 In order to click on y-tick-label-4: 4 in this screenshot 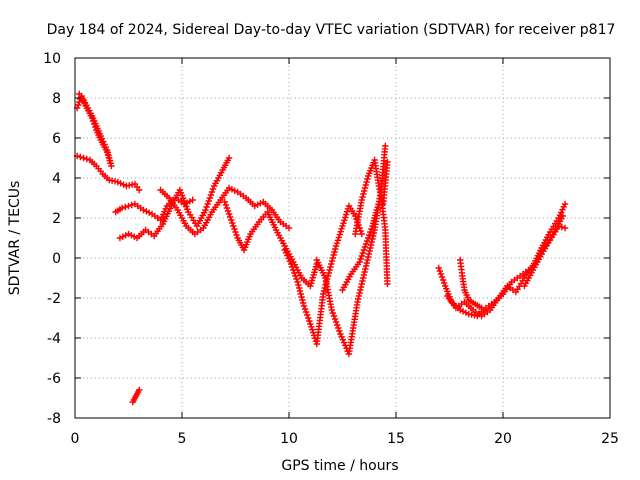, I will do `click(56, 179)`.